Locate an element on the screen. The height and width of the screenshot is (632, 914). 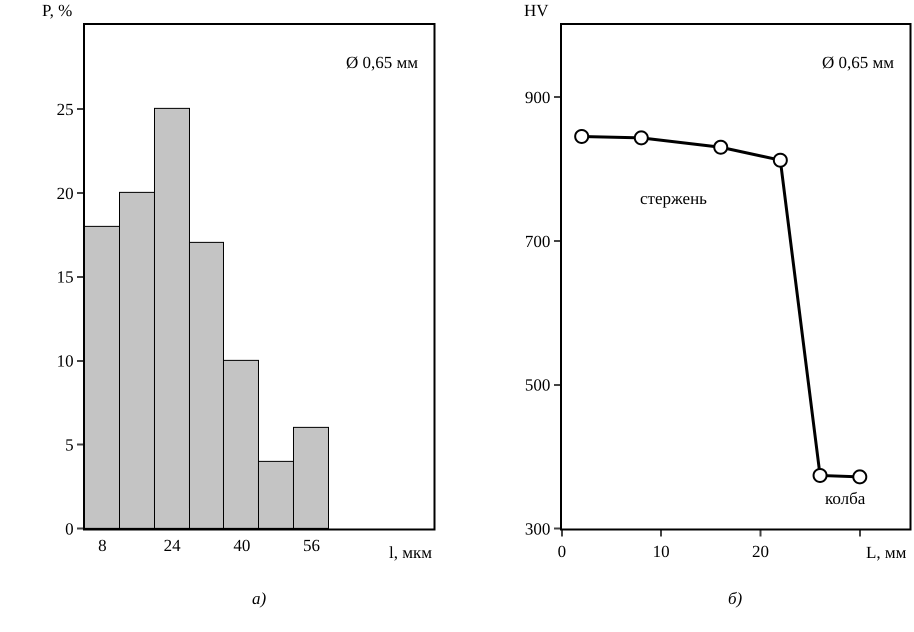
y-tick-label: 20 is located at coordinates (65, 193).